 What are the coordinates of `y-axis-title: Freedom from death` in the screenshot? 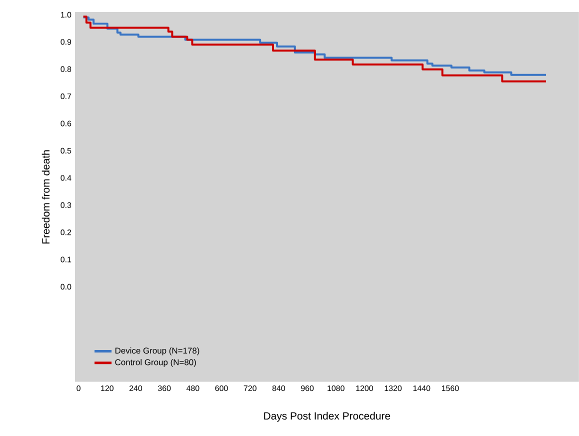 It's located at (46, 197).